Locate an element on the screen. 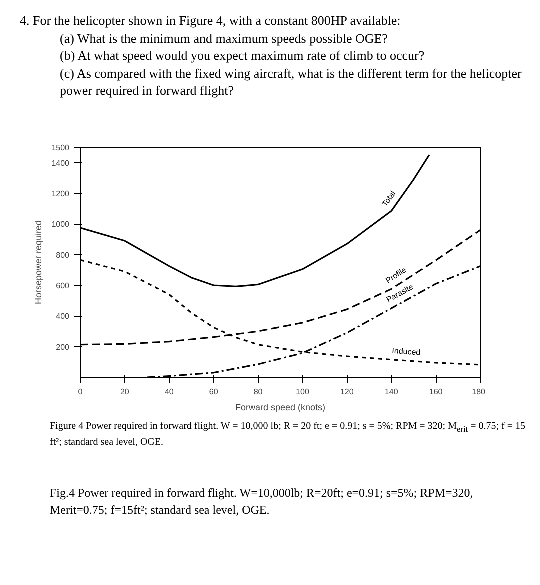  chart-subtitle: (a) What is the minimum and maximum speeds possible OGE? (b) At what speed would you expect maximum rate of climb to occur? (c) As compared with the fixed wing aircraft, what is the different term for the helicopter power required in forward flight? is located at coordinates (291, 65).